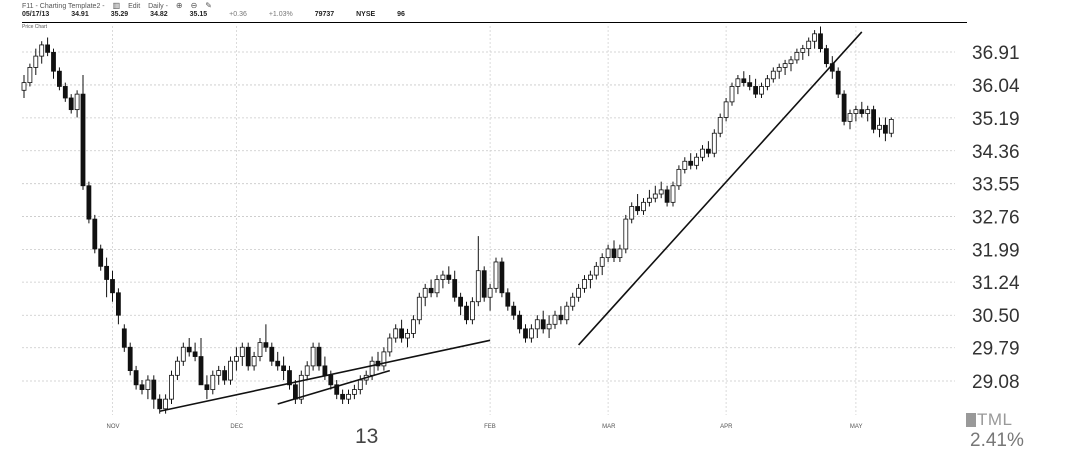 Image resolution: width=1071 pixels, height=472 pixels. Describe the element at coordinates (996, 53) in the screenshot. I see `y-tick-label: 36.91` at that location.